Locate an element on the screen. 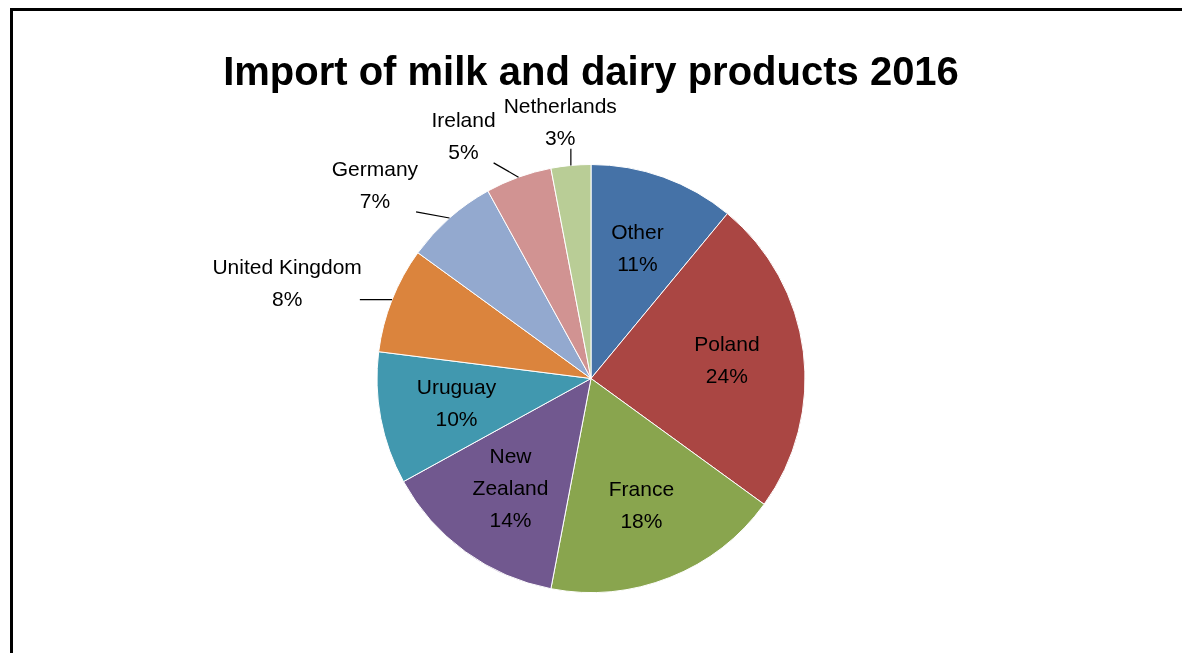 This screenshot has width=1182, height=653. slice-label: Germany is located at coordinates (375, 168).